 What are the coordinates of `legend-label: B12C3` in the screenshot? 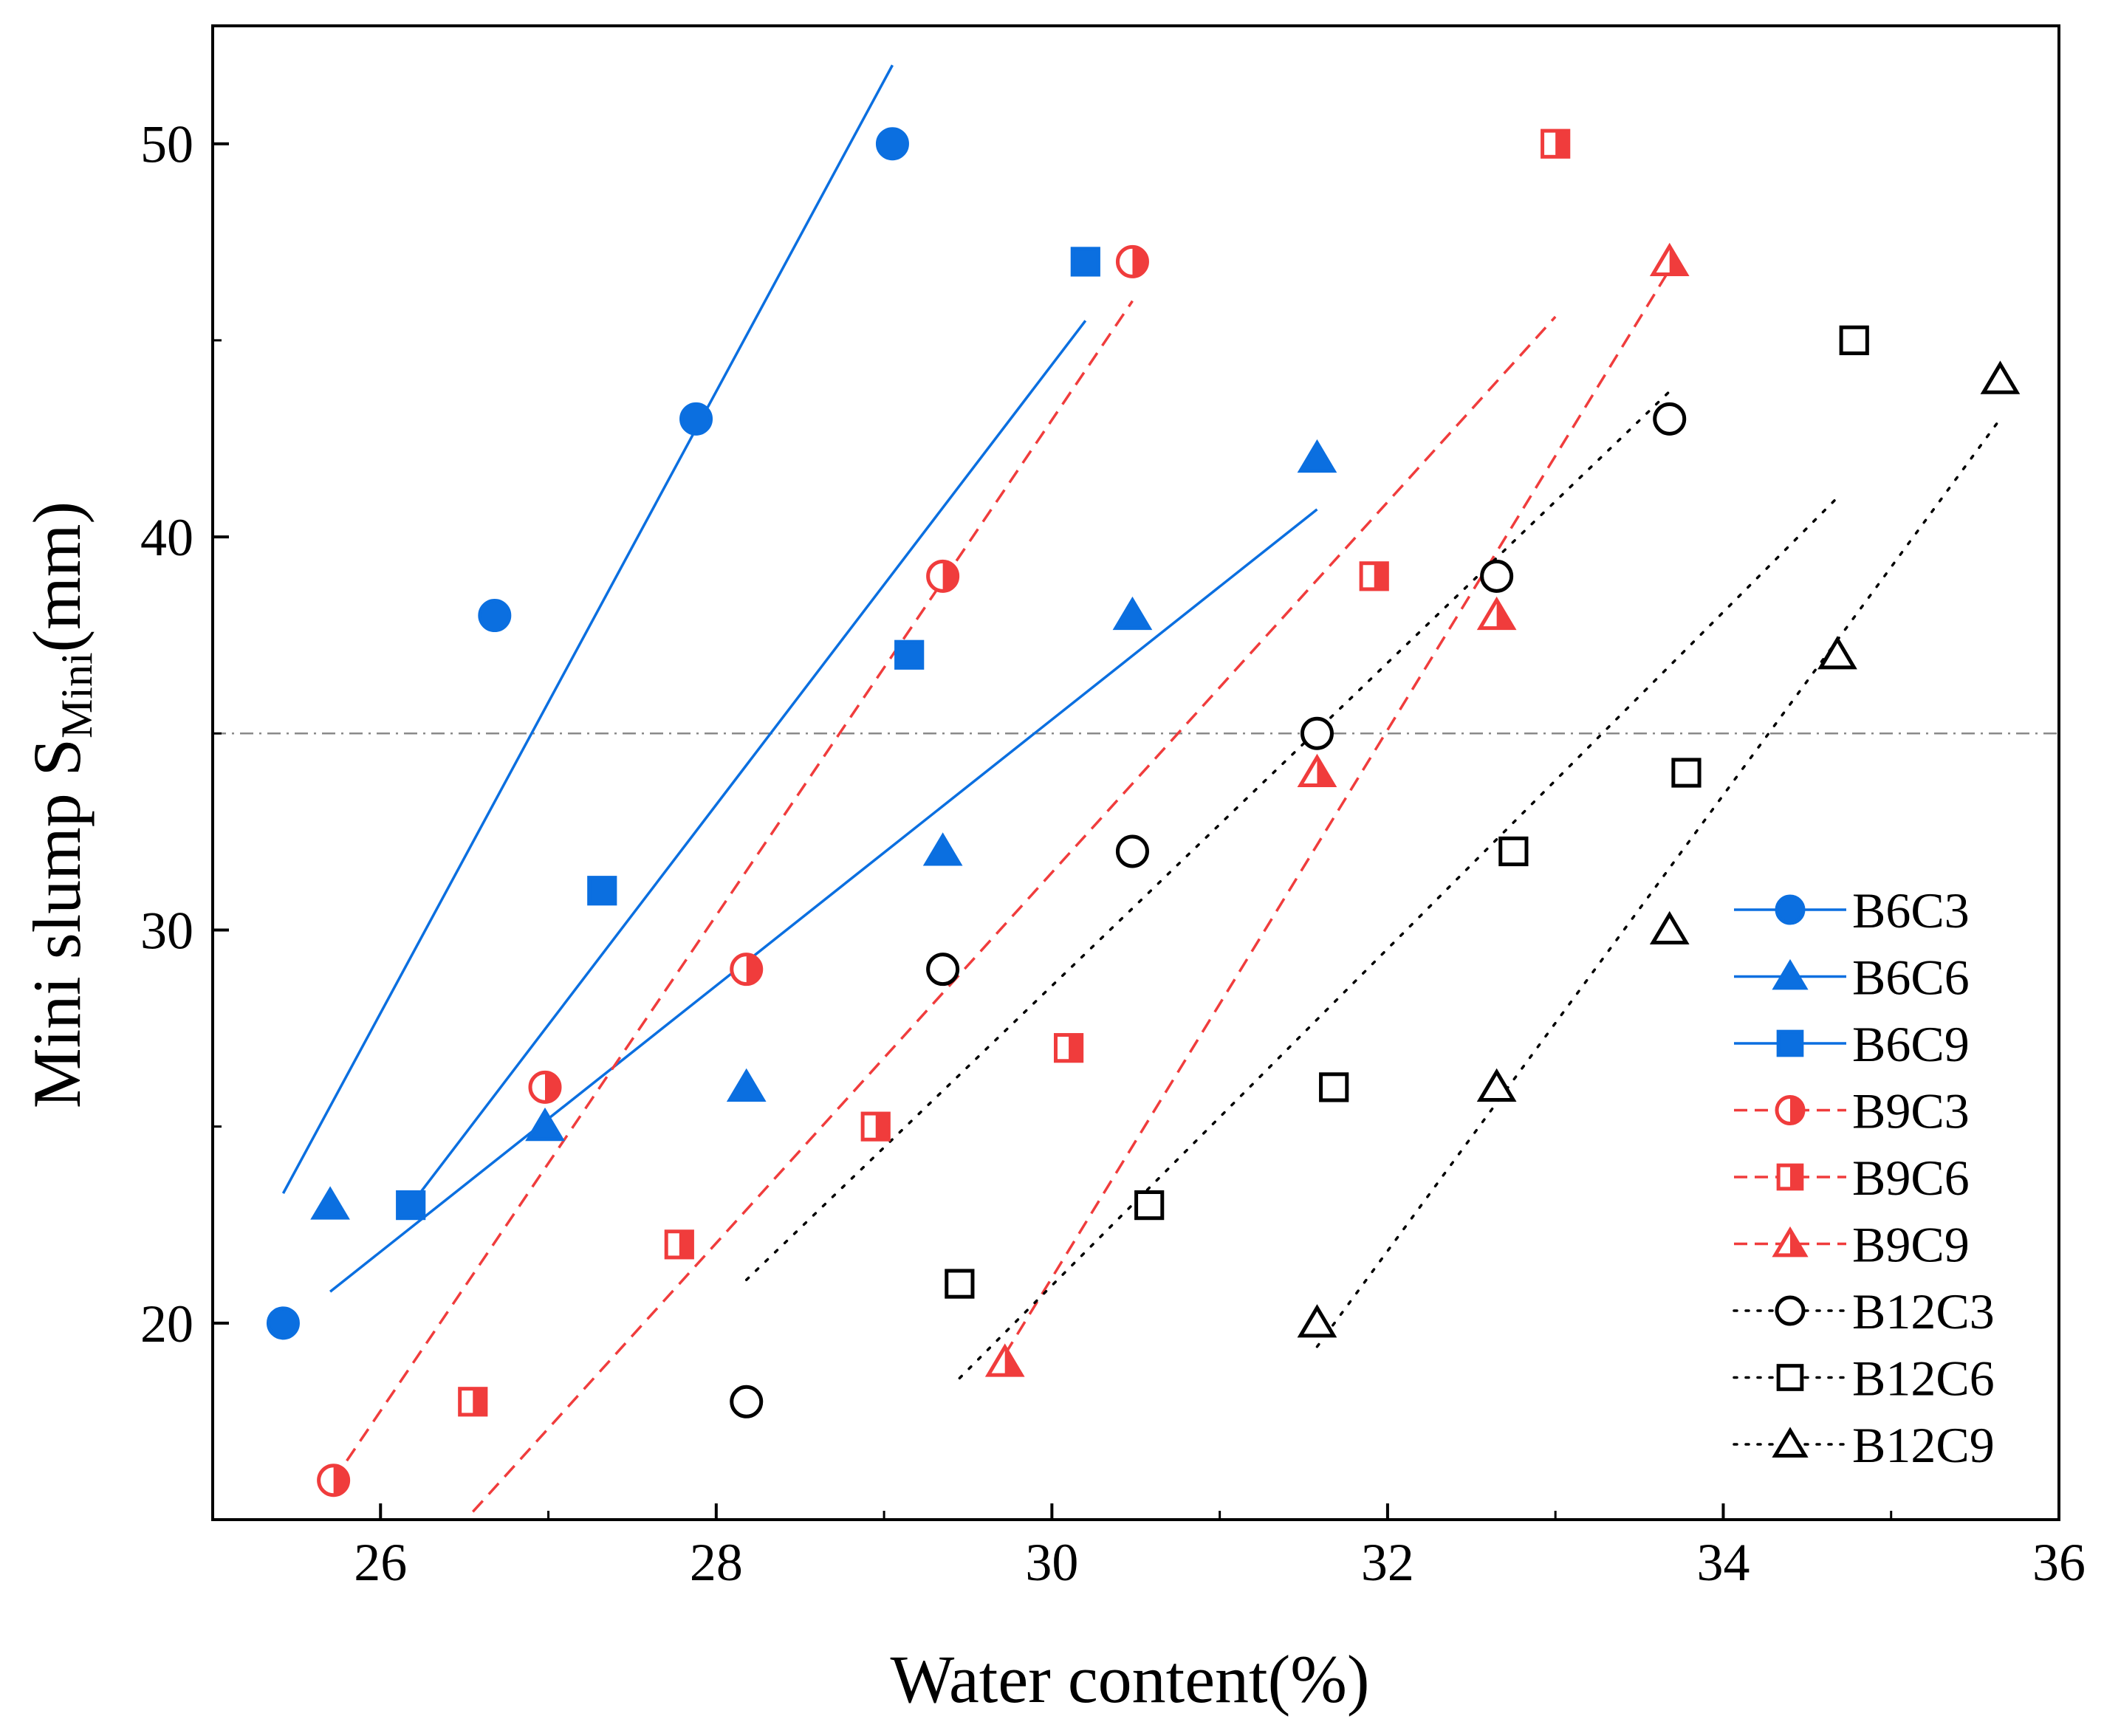 It's located at (1924, 1311).